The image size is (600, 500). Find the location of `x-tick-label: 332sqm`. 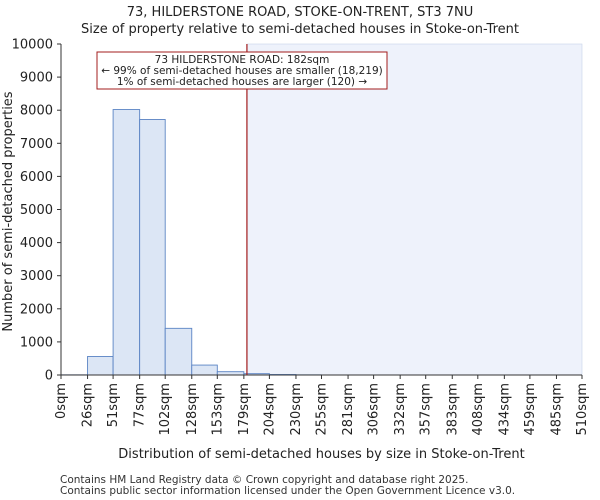

x-tick-label: 332sqm is located at coordinates (400, 409).